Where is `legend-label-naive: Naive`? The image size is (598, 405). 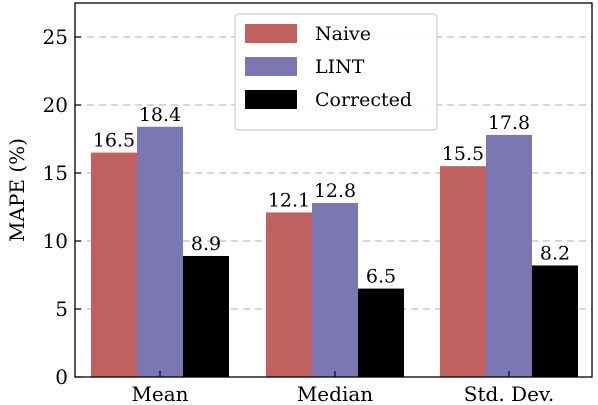 legend-label-naive: Naive is located at coordinates (343, 34).